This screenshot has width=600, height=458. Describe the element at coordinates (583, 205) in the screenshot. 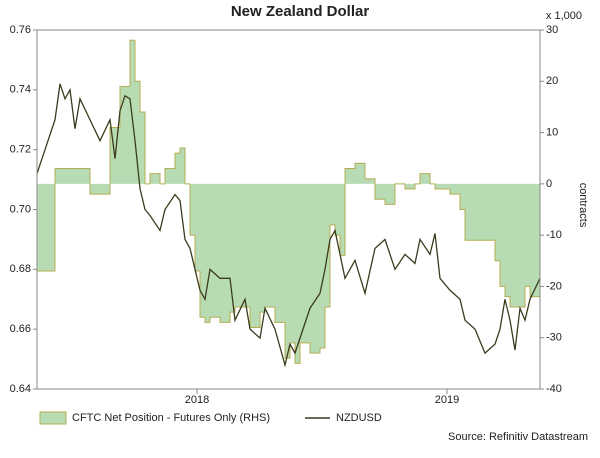

I see `y2-axis-label: contracts` at that location.